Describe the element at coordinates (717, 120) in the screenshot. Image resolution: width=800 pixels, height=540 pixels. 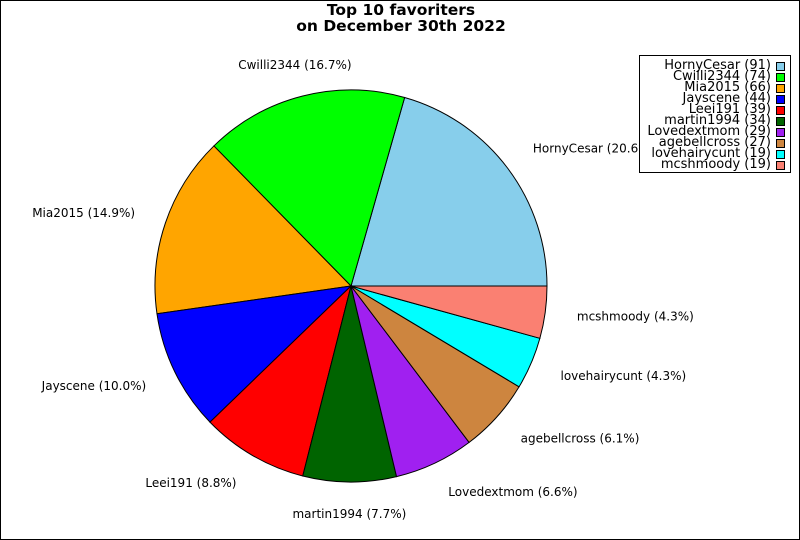
I see `legend-label: martin1994 (34)` at that location.